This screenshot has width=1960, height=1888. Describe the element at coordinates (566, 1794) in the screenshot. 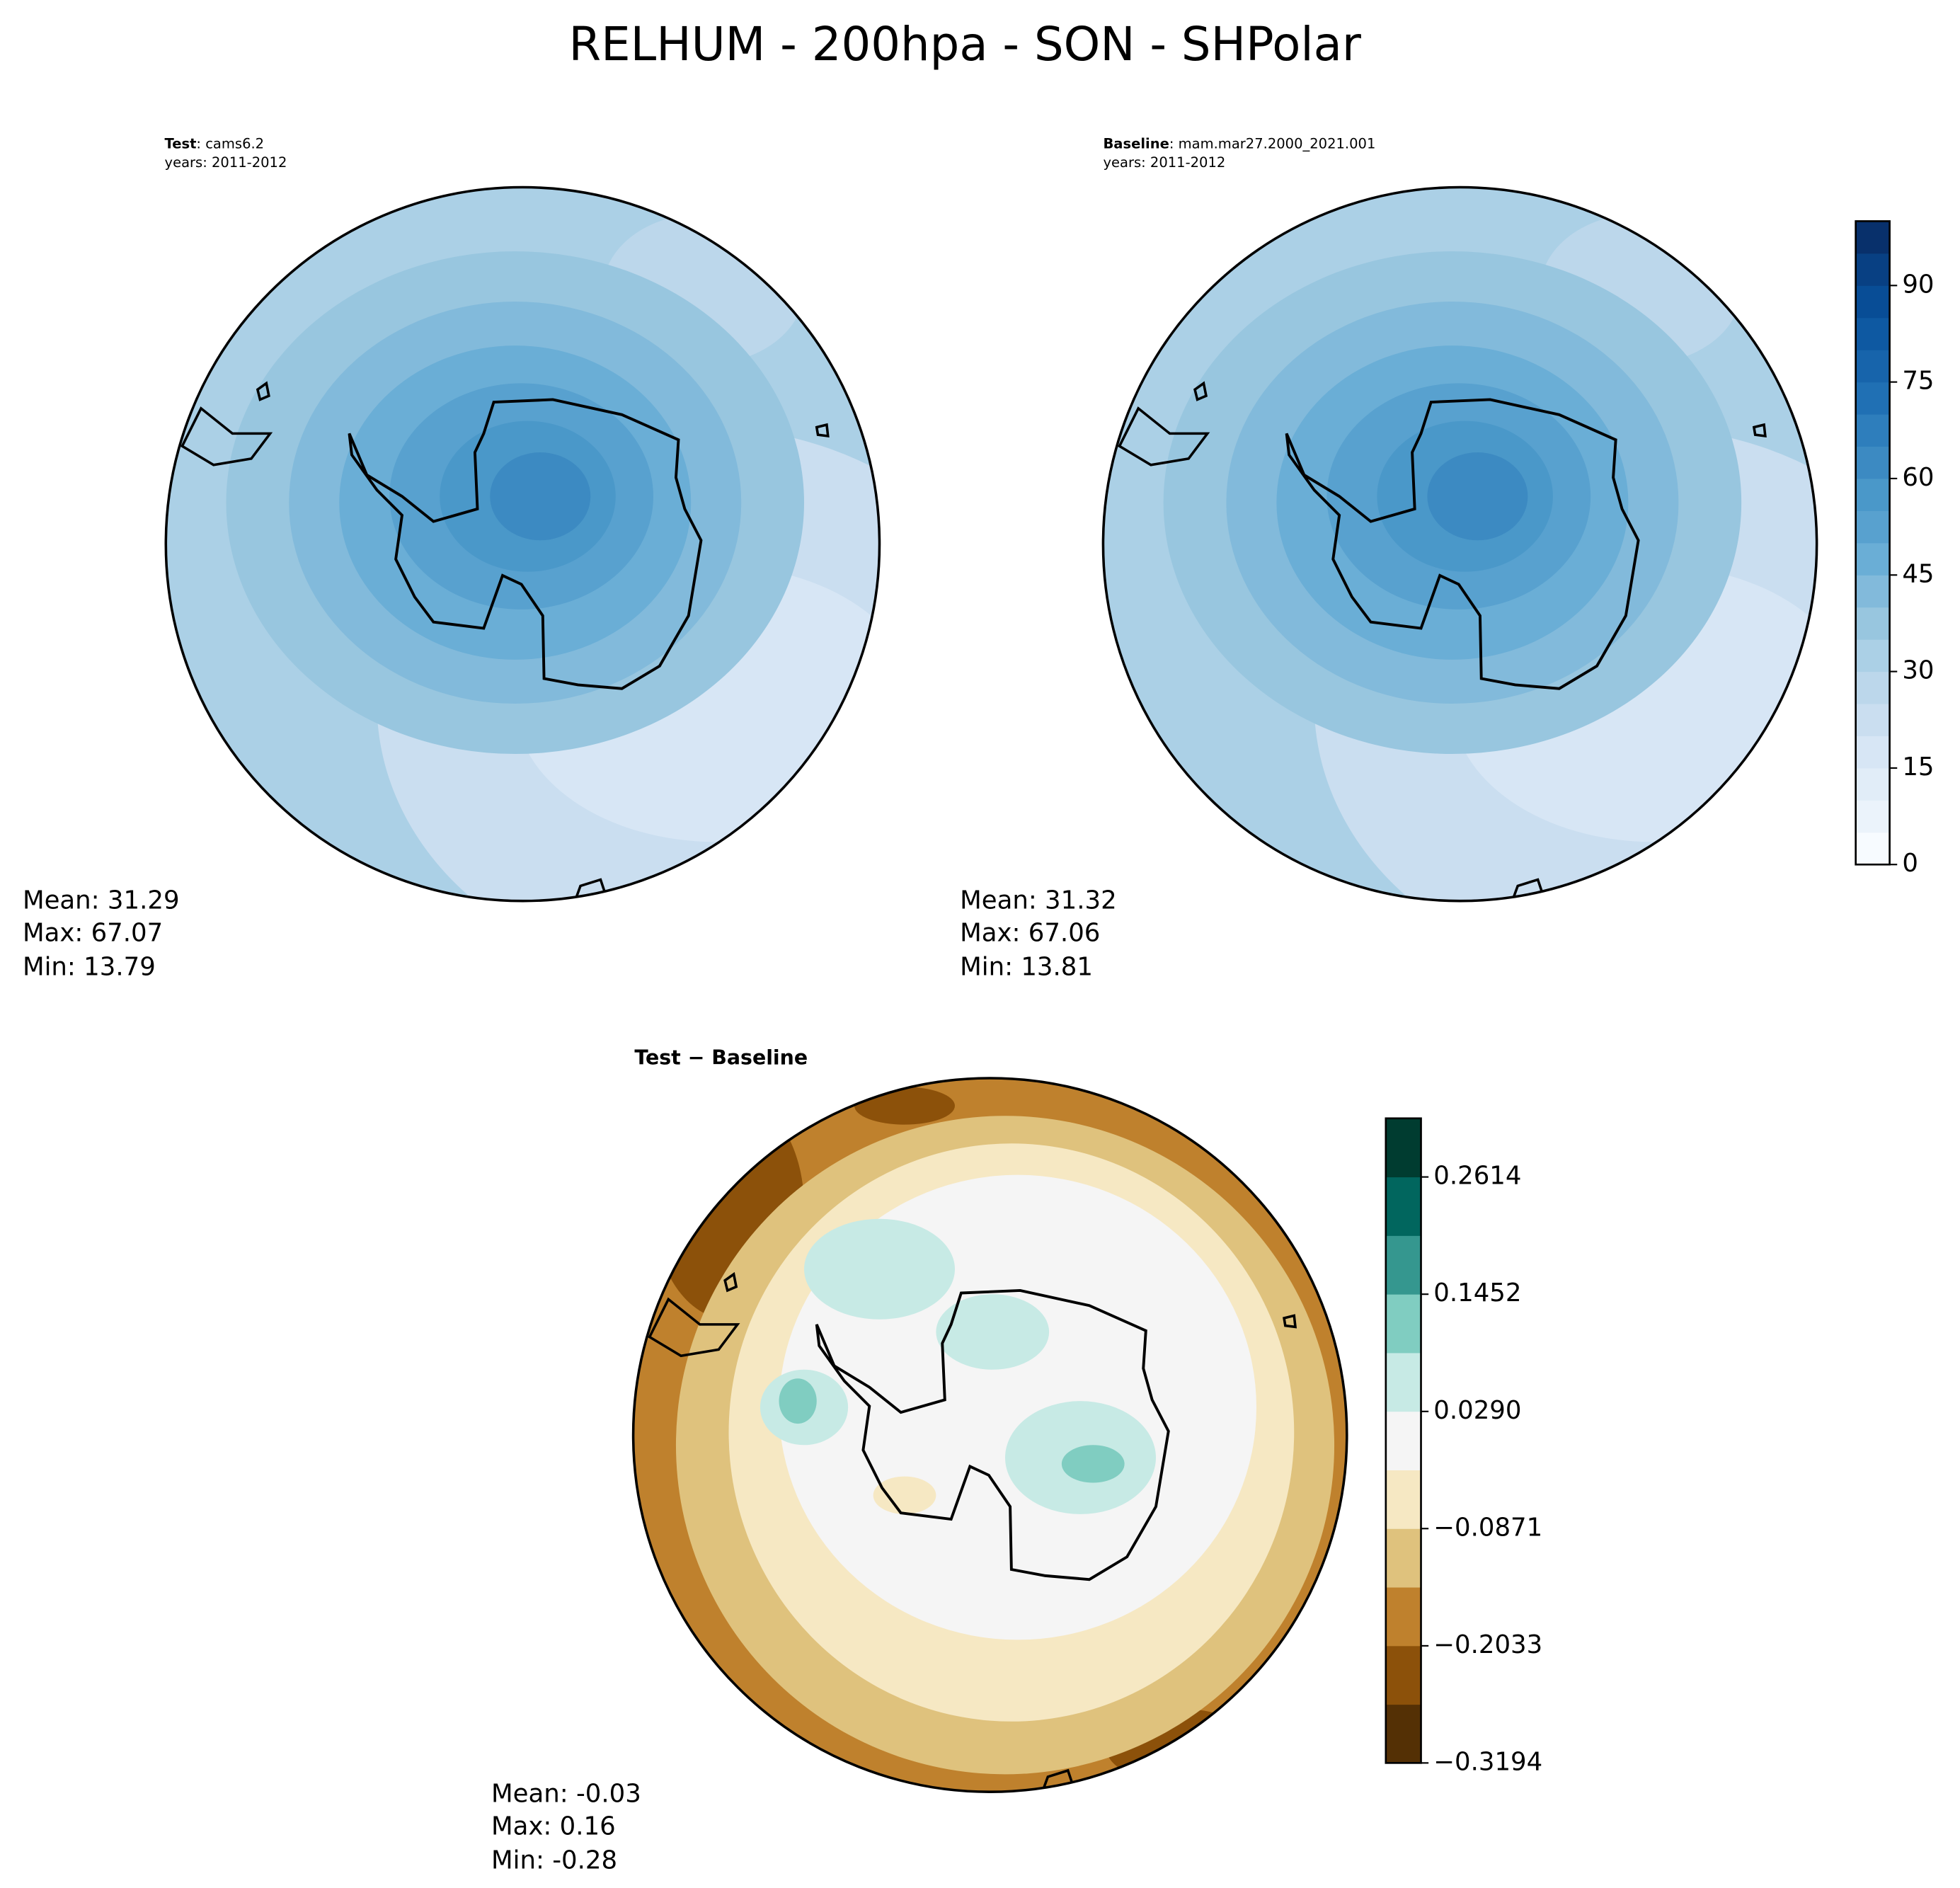

I see `stat: Mean: -0.03` at that location.